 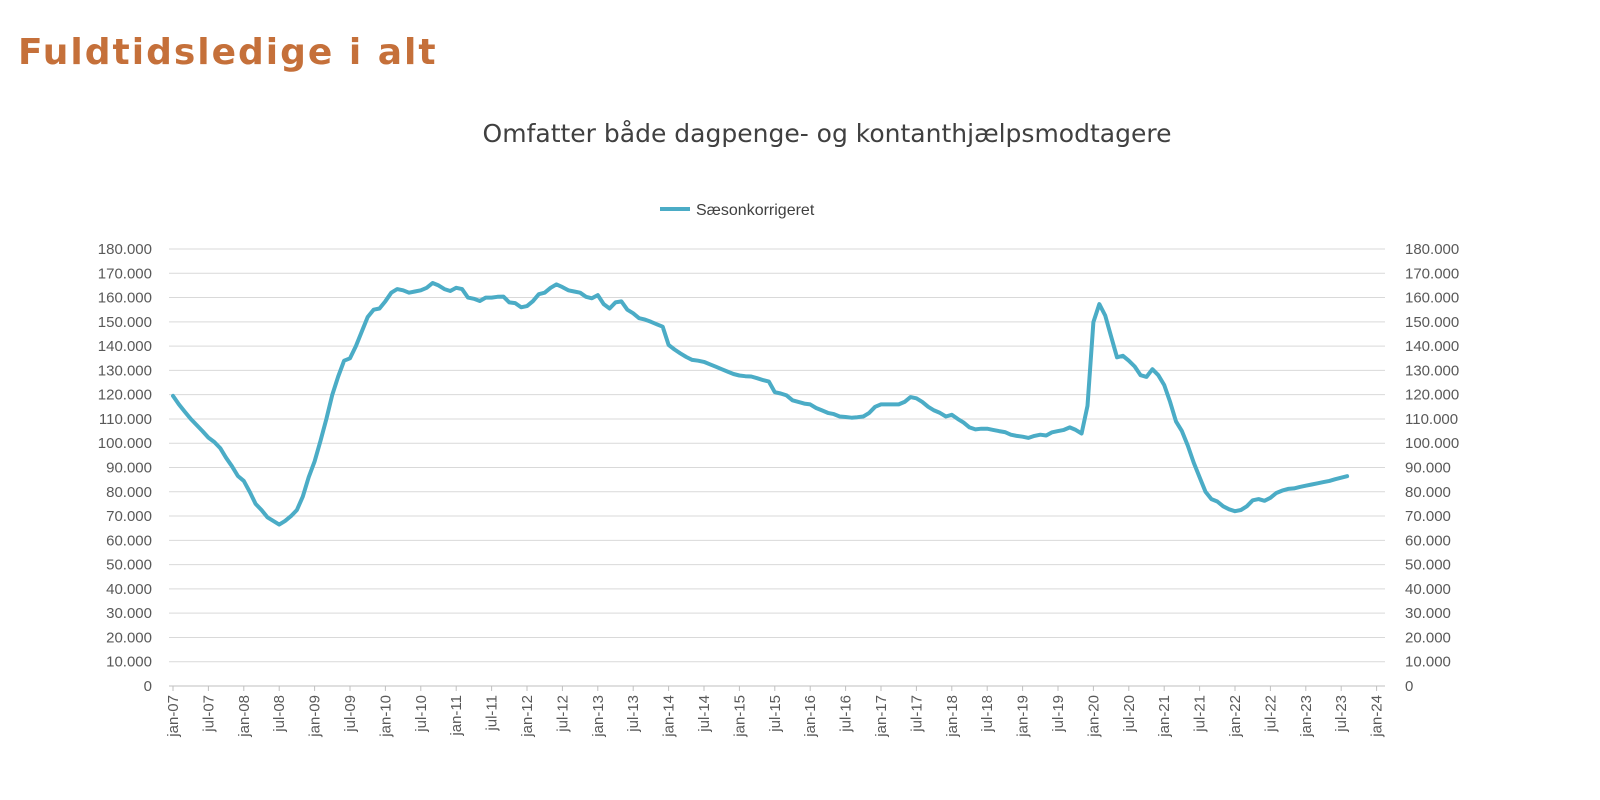 I want to click on y-tick-label-right: 60.000, so click(x=1428, y=540).